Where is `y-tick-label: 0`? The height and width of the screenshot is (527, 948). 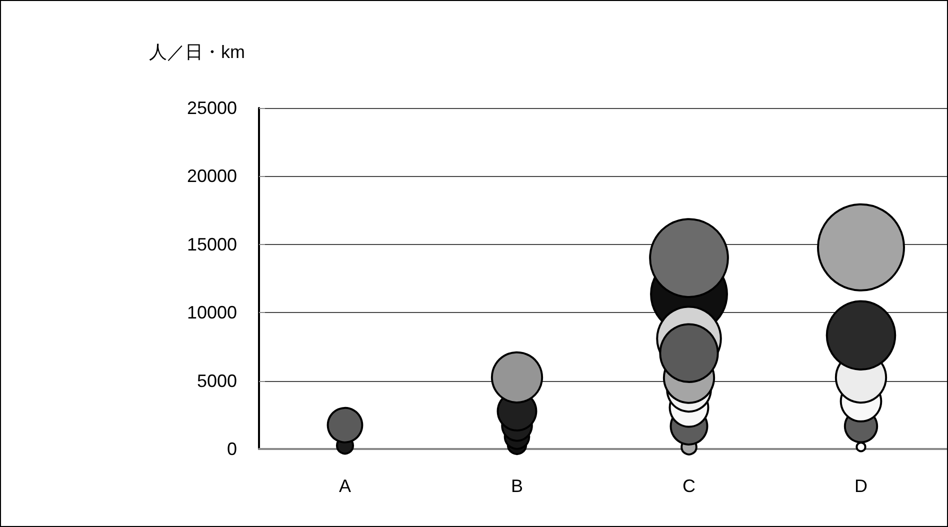
y-tick-label: 0 is located at coordinates (231, 449).